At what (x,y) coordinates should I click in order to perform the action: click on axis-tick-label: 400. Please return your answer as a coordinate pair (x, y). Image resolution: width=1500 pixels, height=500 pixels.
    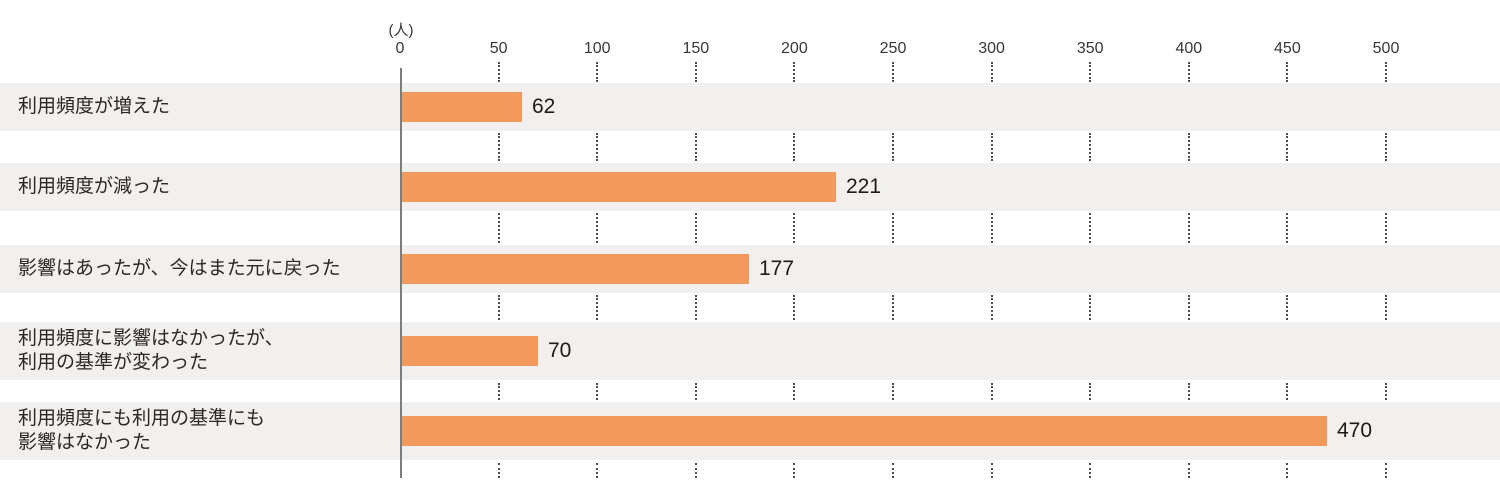
    Looking at the image, I should click on (1189, 48).